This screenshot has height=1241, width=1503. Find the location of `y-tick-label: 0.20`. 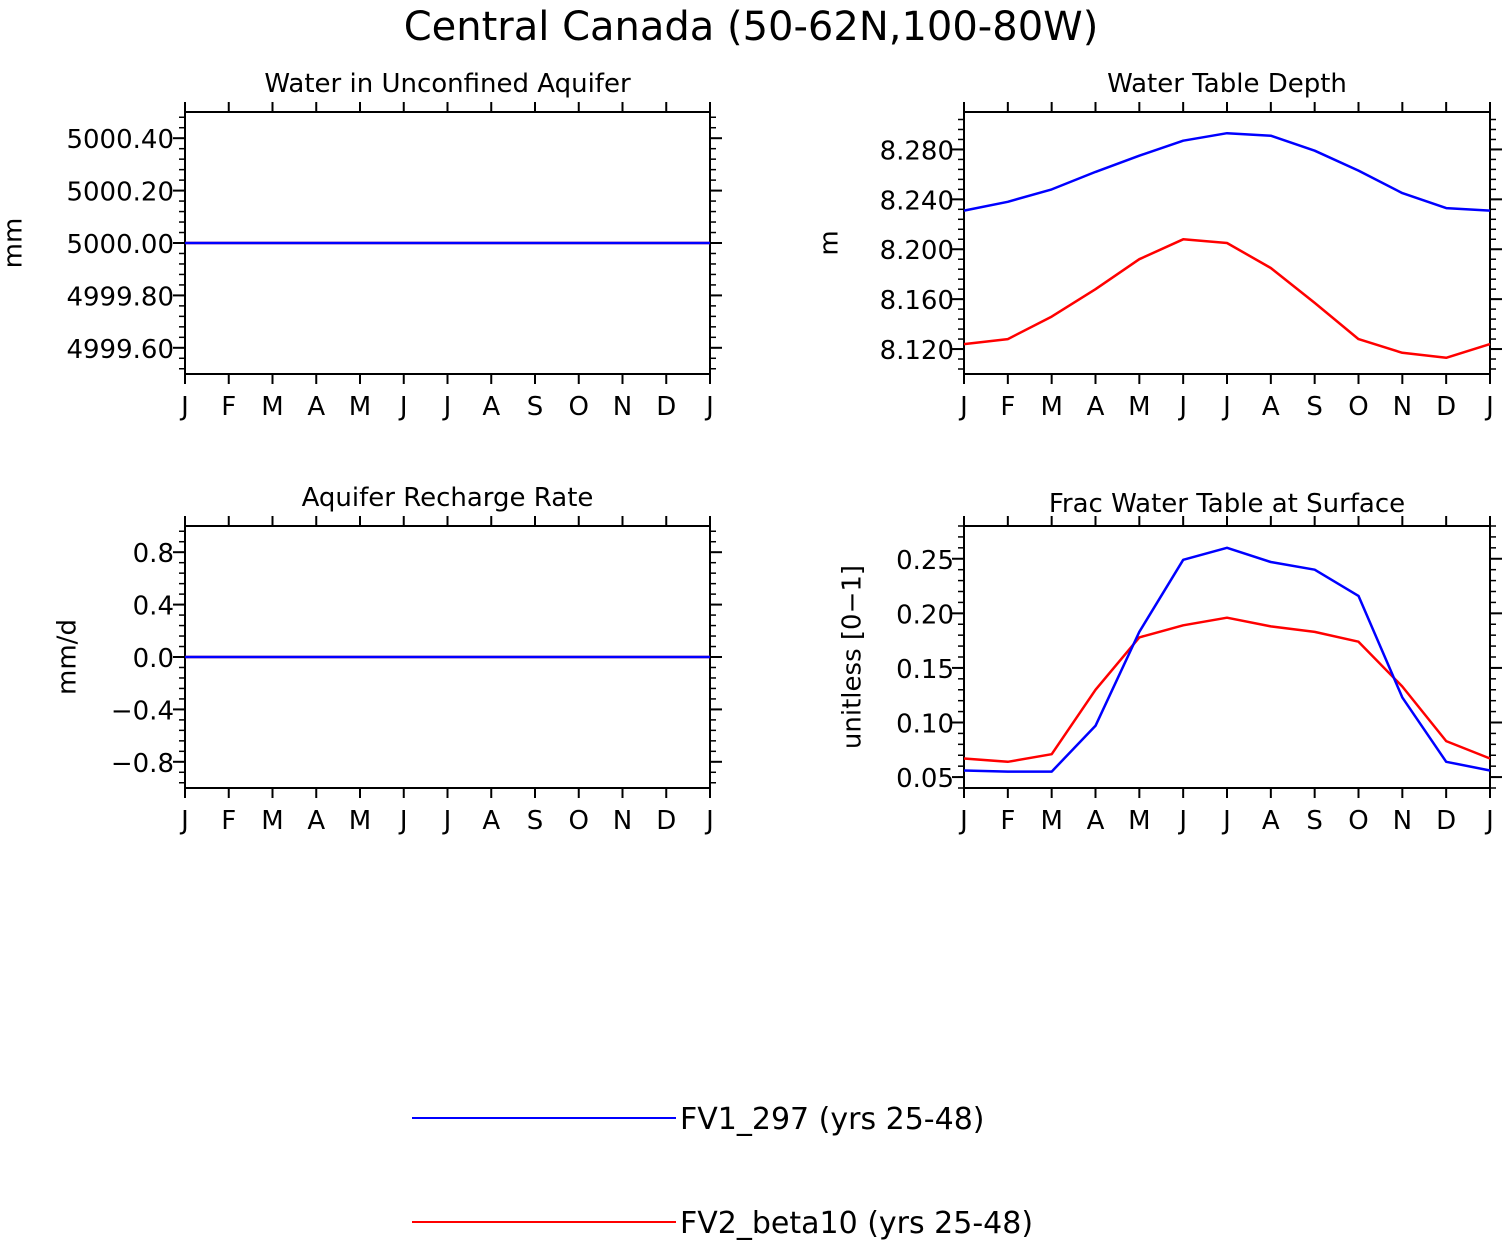

y-tick-label: 0.20 is located at coordinates (925, 615).